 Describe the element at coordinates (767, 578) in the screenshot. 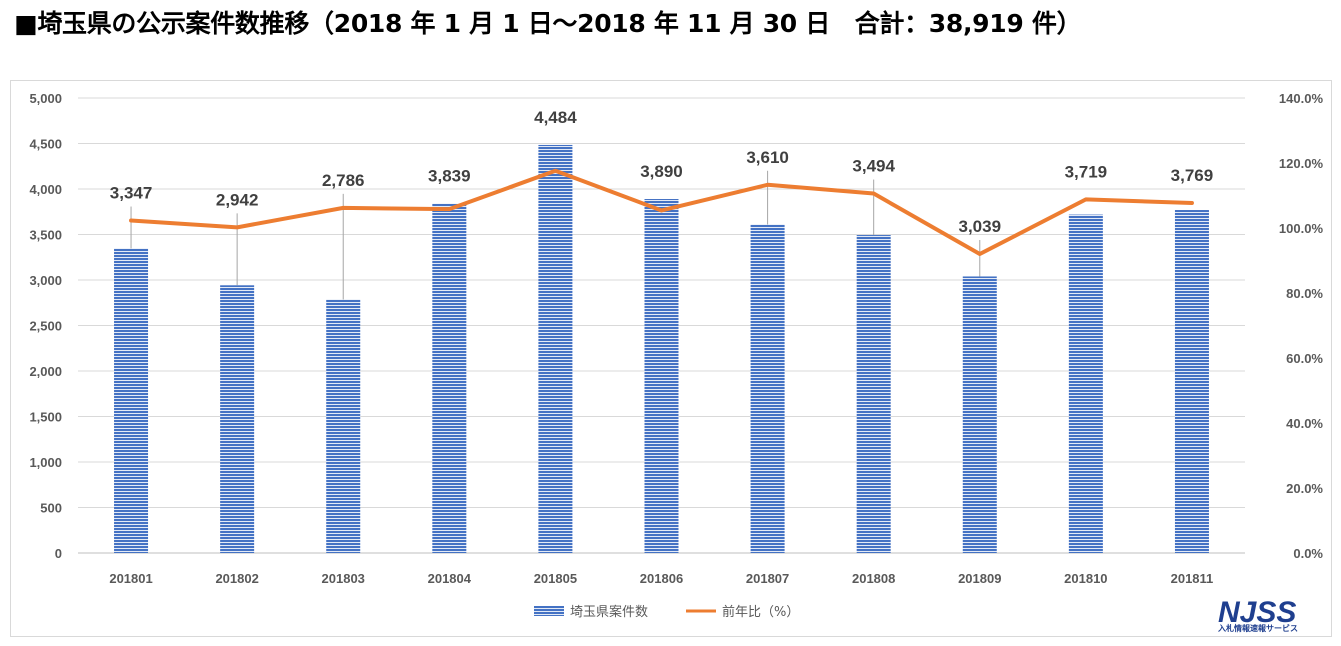

I see `x-tick-label: 201807` at that location.